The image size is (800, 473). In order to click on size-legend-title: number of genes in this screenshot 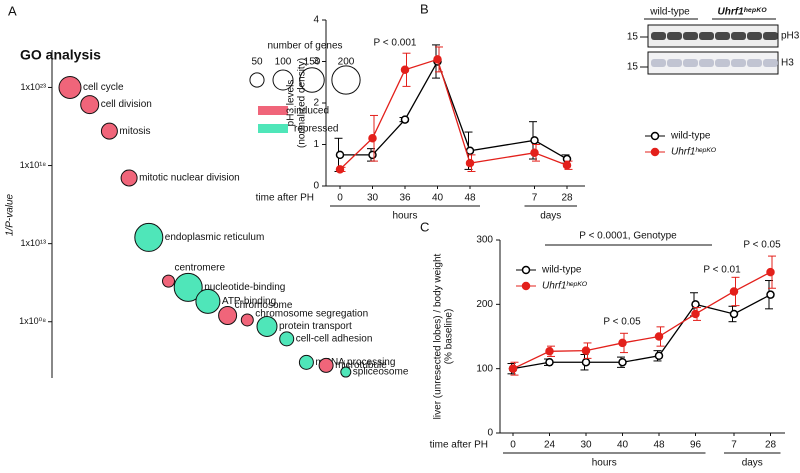, I will do `click(304, 46)`.